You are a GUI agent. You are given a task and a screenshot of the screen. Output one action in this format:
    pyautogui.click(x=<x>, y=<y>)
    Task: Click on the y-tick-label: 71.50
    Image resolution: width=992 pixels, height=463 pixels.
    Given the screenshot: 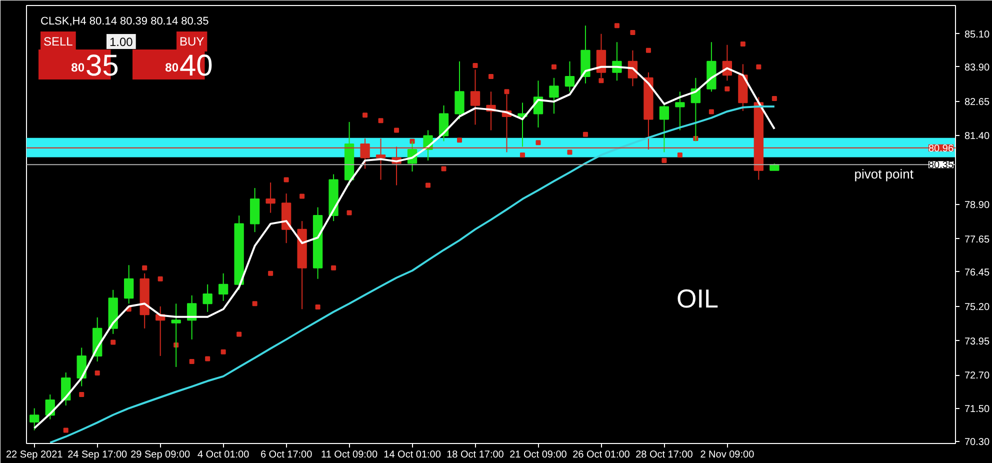 What is the action you would take?
    pyautogui.click(x=977, y=409)
    